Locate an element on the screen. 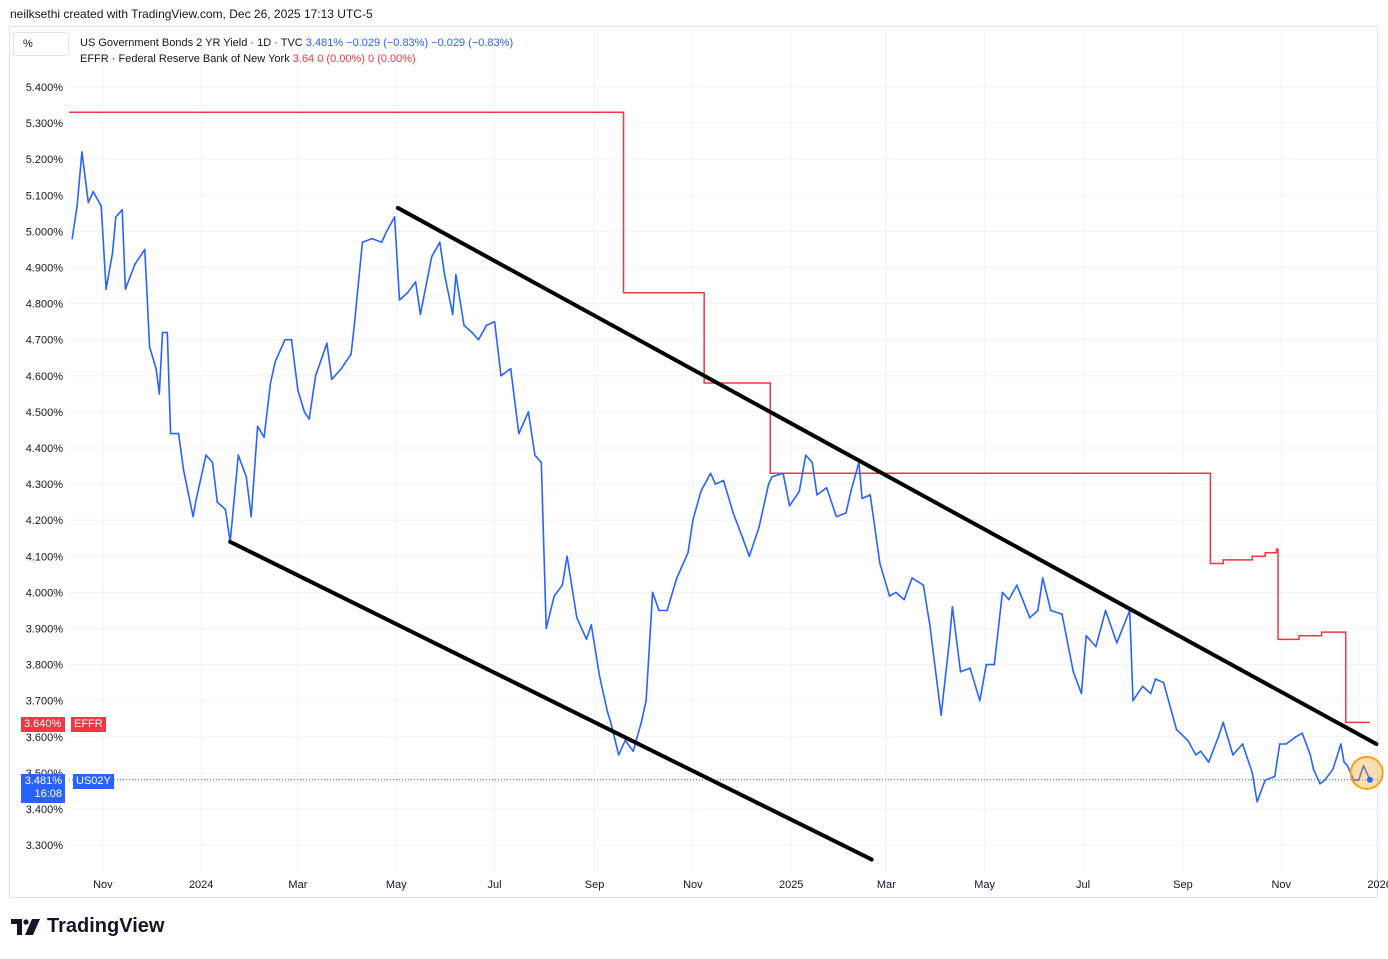 This screenshot has width=1388, height=959. y-tick-label: 4.200% is located at coordinates (45, 521).